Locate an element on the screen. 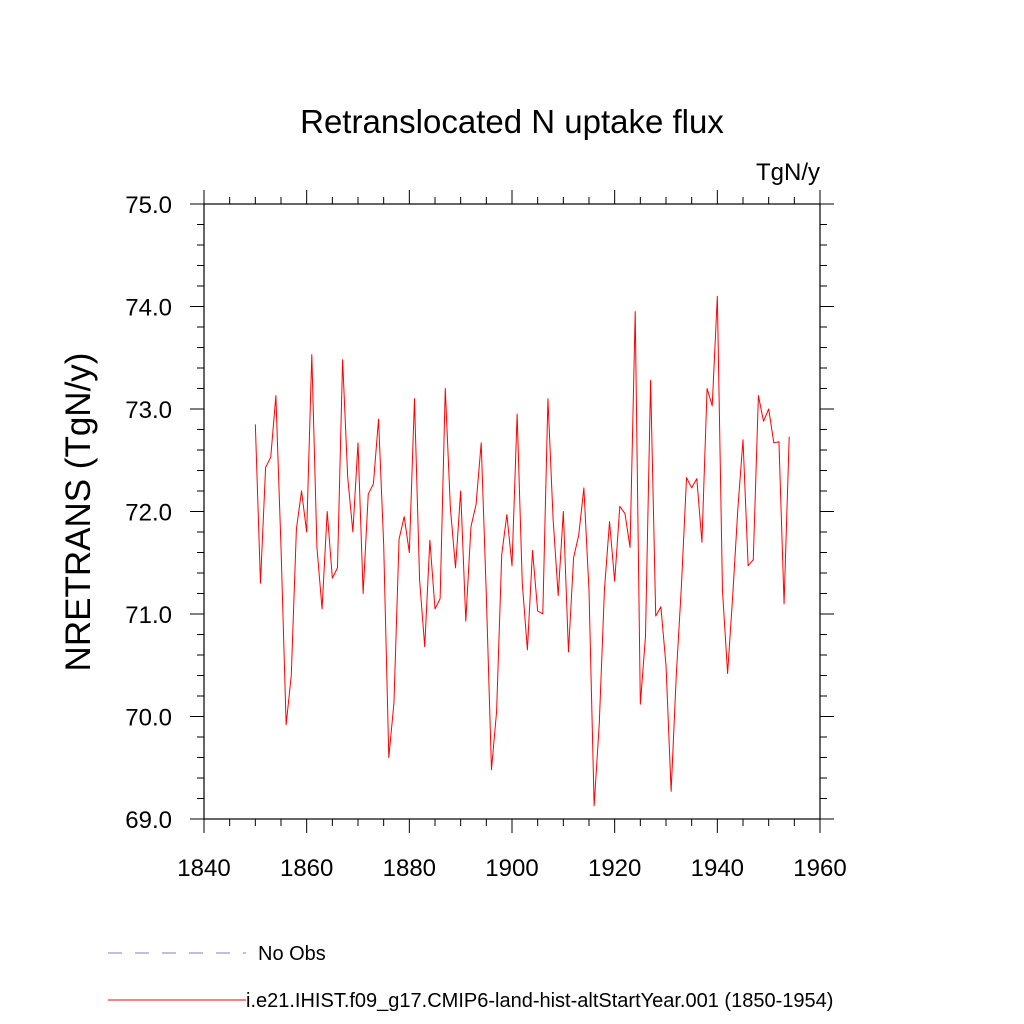 The image size is (1024, 1024). y-tick-label: 71.0 is located at coordinates (148, 615).